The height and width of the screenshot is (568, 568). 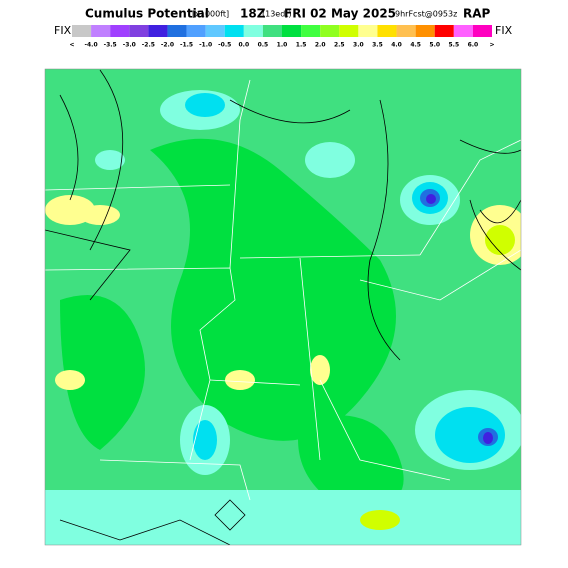 I want to click on colorbar-label: 0.5, so click(x=263, y=45).